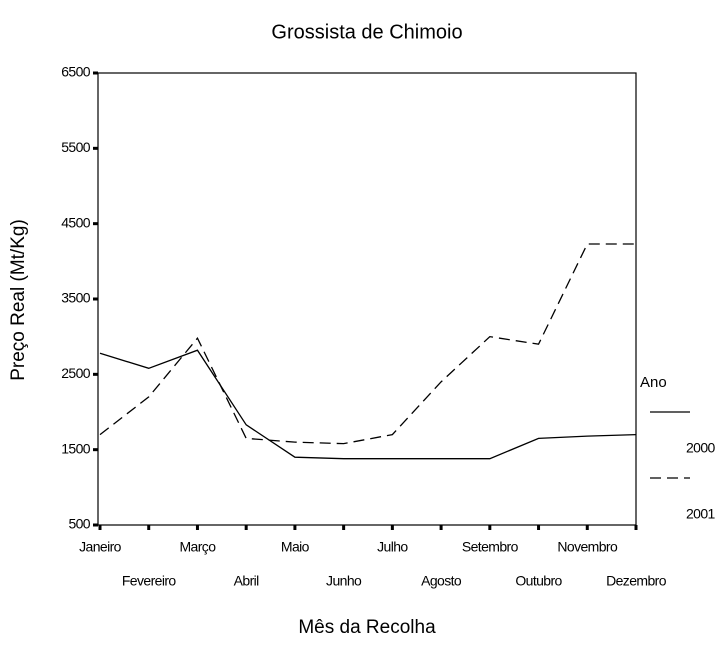 This screenshot has height=661, width=724. What do you see at coordinates (392, 547) in the screenshot?
I see `x-tick-label: Julho` at bounding box center [392, 547].